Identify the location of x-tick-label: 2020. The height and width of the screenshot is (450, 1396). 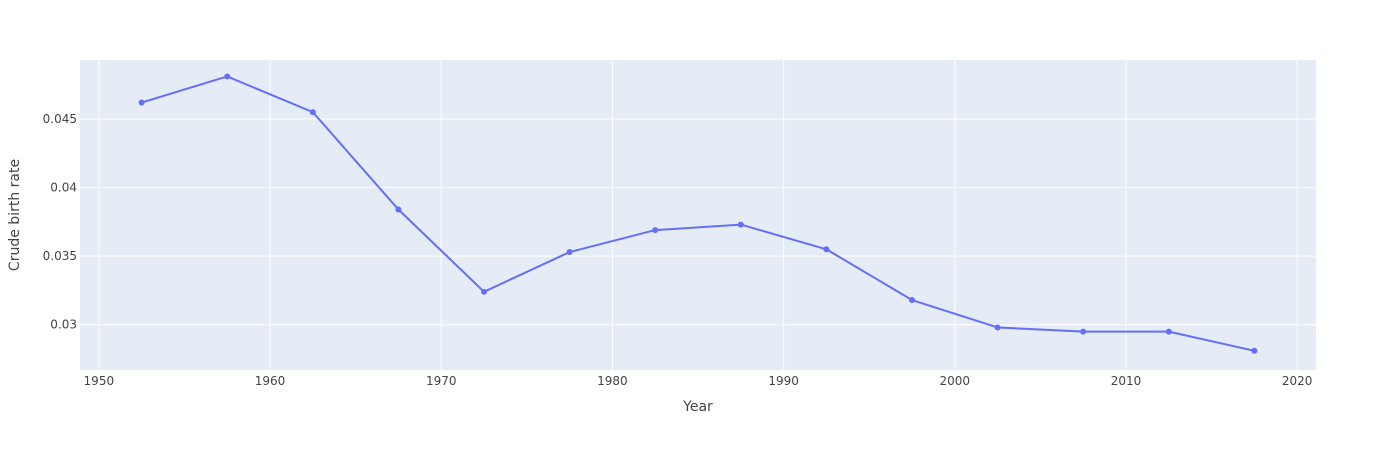
(1297, 381).